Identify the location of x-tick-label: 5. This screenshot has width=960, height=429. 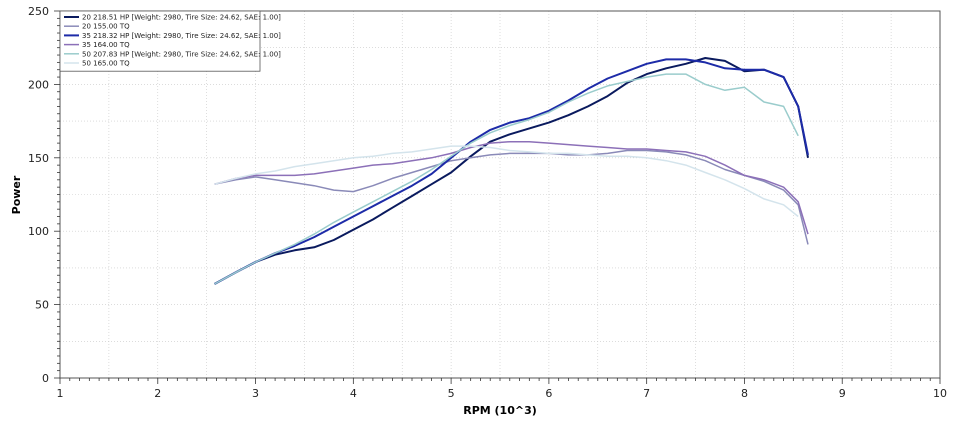
(451, 393).